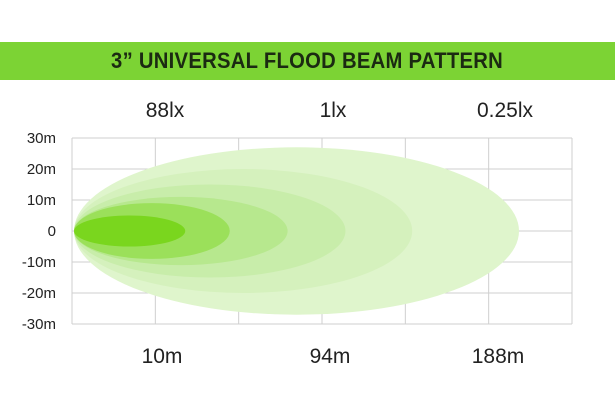 Image resolution: width=615 pixels, height=410 pixels. I want to click on distance-label: 10m, so click(162, 356).